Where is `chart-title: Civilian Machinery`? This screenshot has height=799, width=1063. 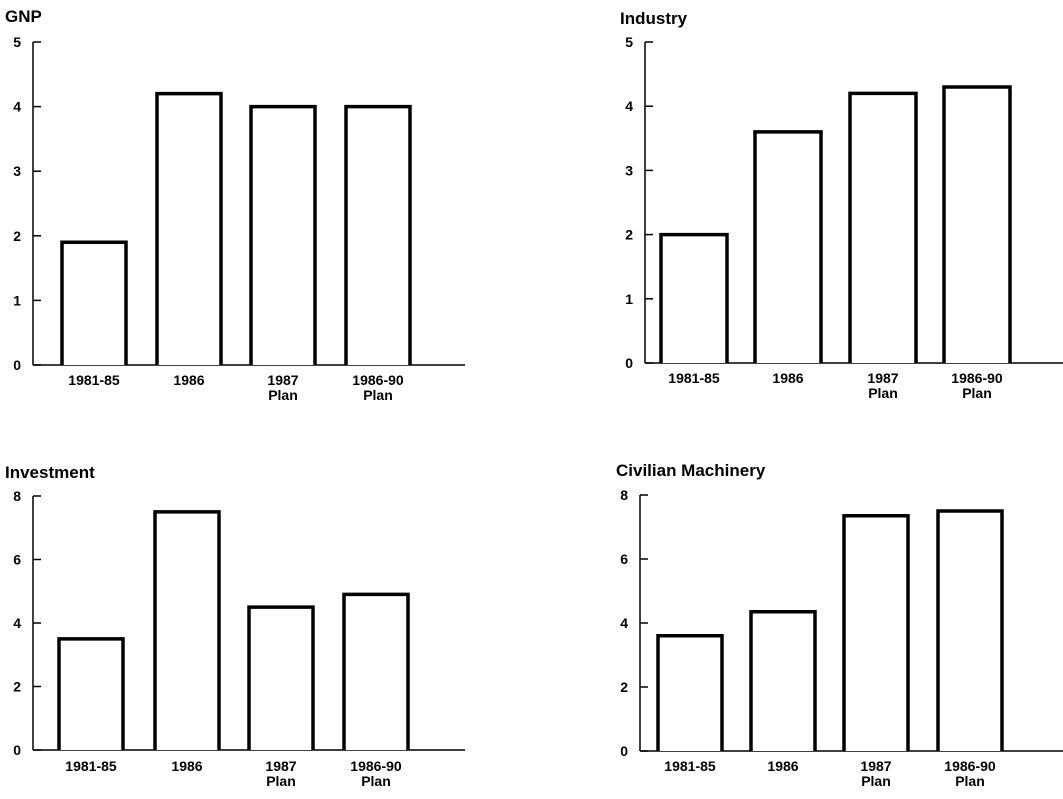 chart-title: Civilian Machinery is located at coordinates (691, 470).